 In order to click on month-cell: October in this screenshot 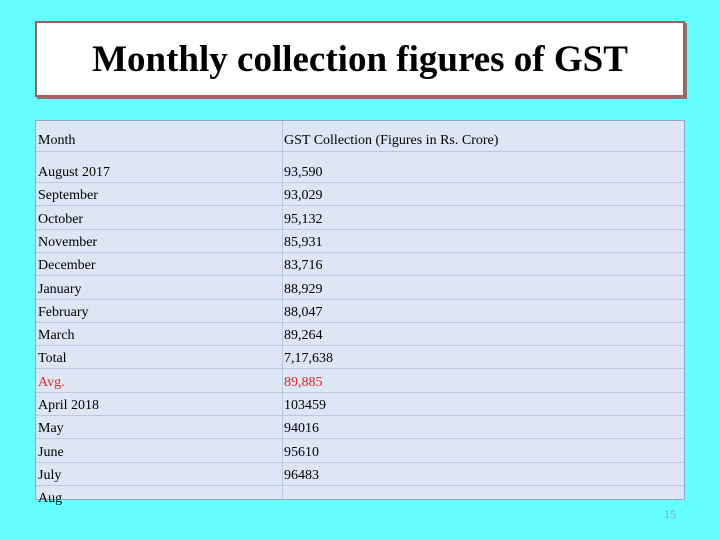, I will do `click(61, 219)`.